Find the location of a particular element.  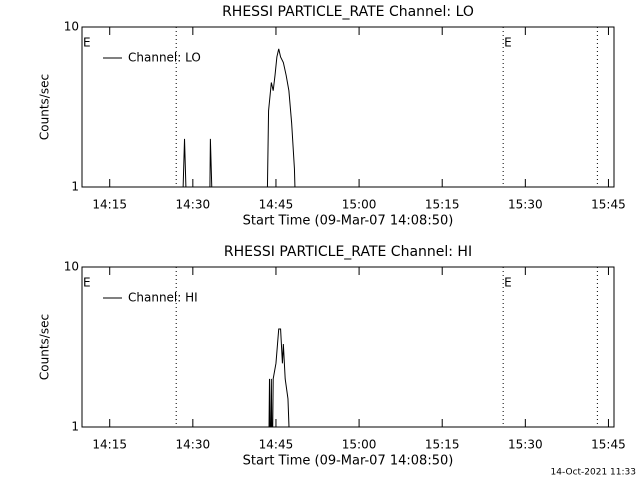

footer: 14-Oct-2021 11:33 is located at coordinates (593, 473).